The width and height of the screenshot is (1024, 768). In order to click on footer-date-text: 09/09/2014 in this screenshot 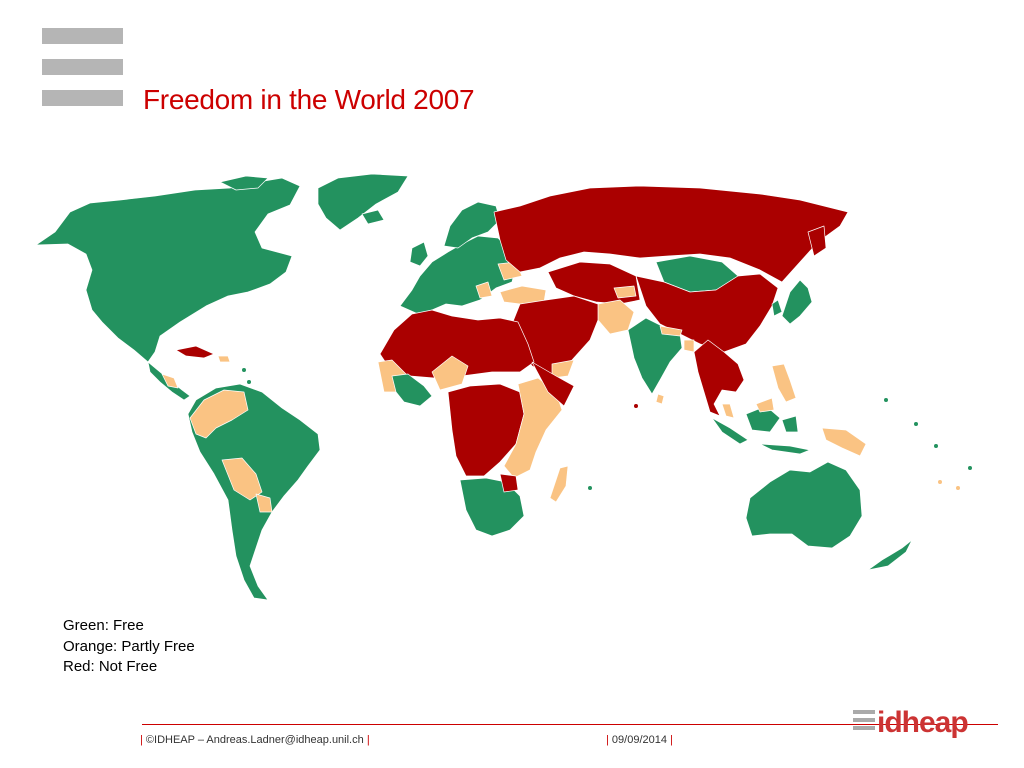, I will do `click(639, 740)`.